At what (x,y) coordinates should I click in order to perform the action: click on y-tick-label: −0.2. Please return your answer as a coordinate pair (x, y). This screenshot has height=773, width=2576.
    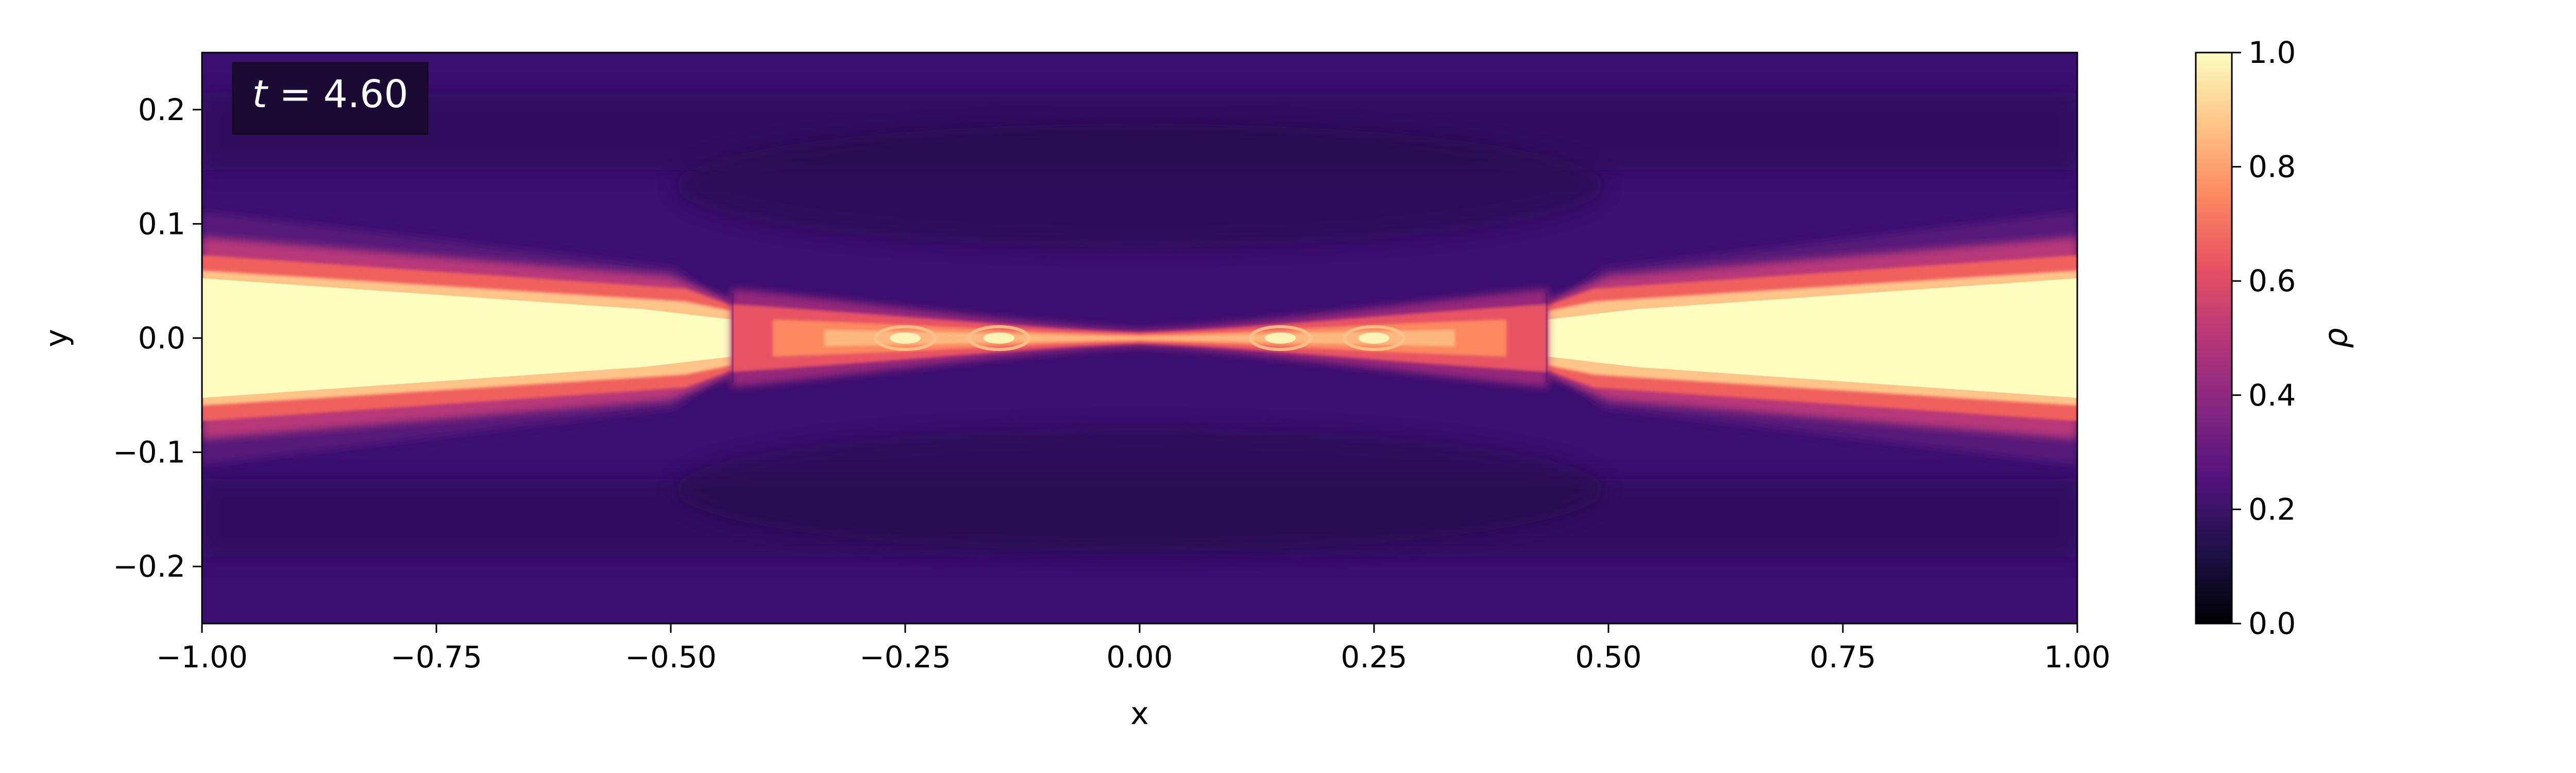
    Looking at the image, I should click on (149, 566).